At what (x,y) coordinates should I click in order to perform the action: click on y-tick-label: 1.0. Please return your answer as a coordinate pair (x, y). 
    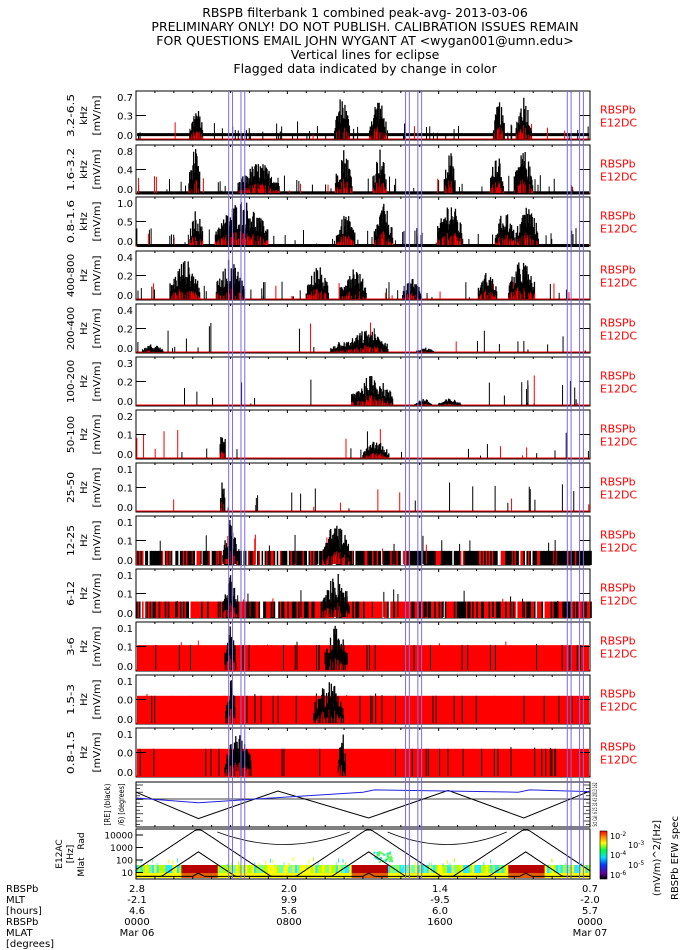
    Looking at the image, I should click on (125, 204).